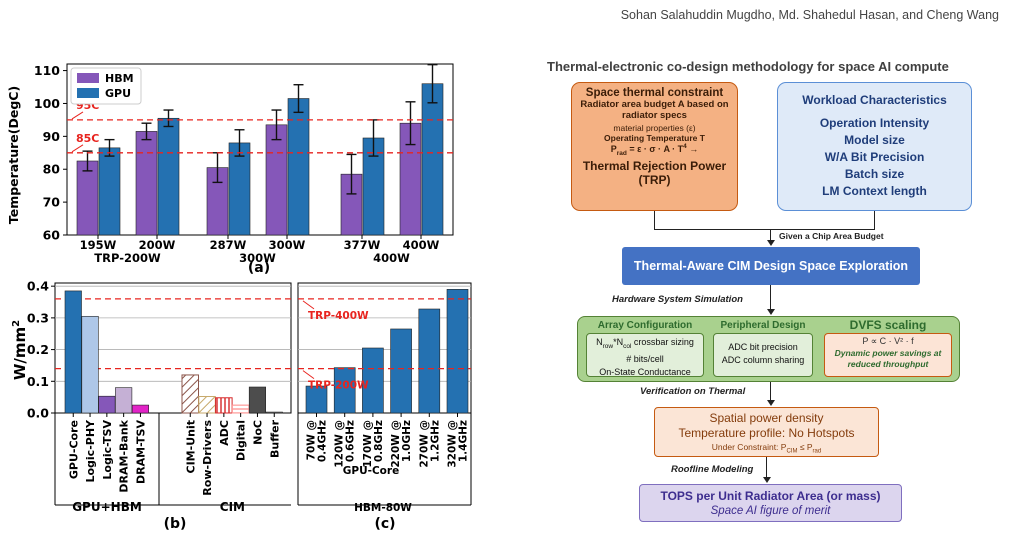  What do you see at coordinates (118, 93) in the screenshot?
I see `legend-label: GPU` at bounding box center [118, 93].